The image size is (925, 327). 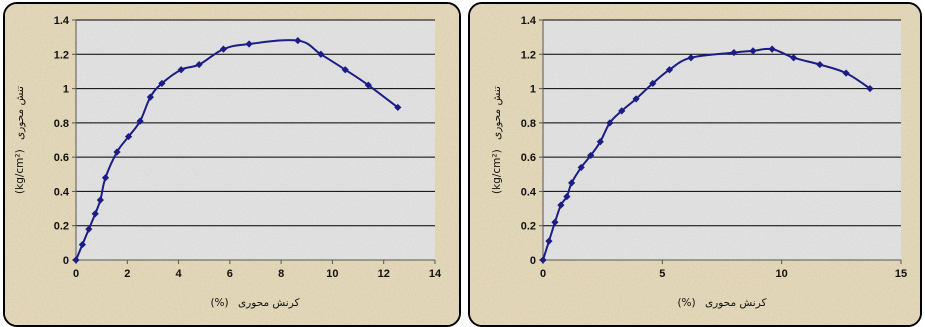 I want to click on x-tick-label: 5, so click(x=662, y=274).